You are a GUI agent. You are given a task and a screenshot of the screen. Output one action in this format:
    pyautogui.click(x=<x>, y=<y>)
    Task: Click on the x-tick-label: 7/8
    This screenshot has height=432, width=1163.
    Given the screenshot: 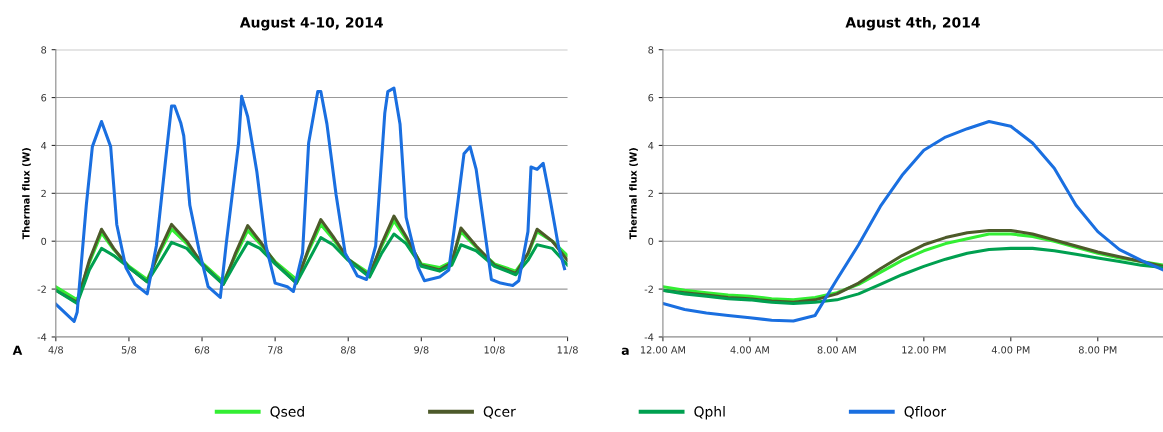 What is the action you would take?
    pyautogui.click(x=275, y=350)
    